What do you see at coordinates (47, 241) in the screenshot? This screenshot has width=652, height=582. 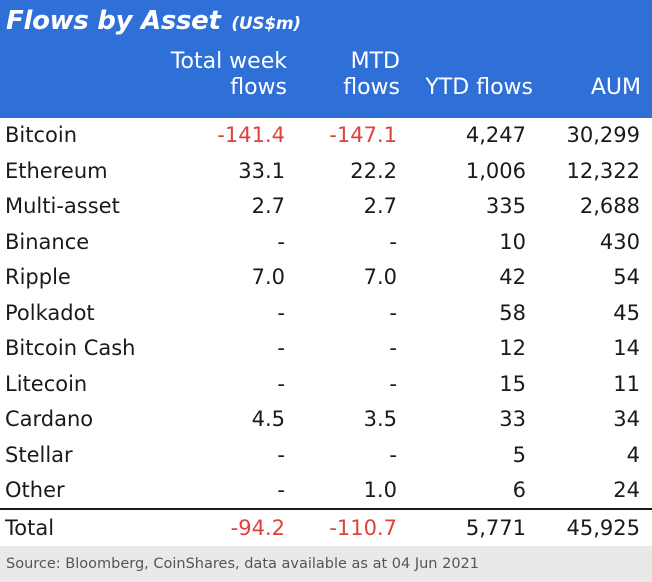 I see `asset-name: Binance` at bounding box center [47, 241].